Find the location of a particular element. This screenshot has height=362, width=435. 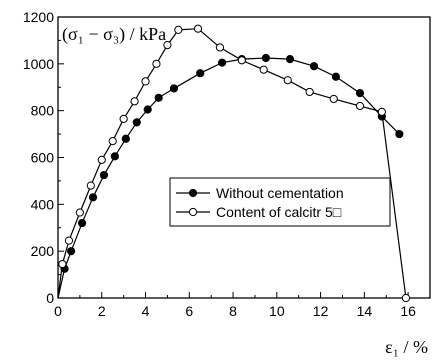

legend-label: Without cementation is located at coordinates (280, 193).